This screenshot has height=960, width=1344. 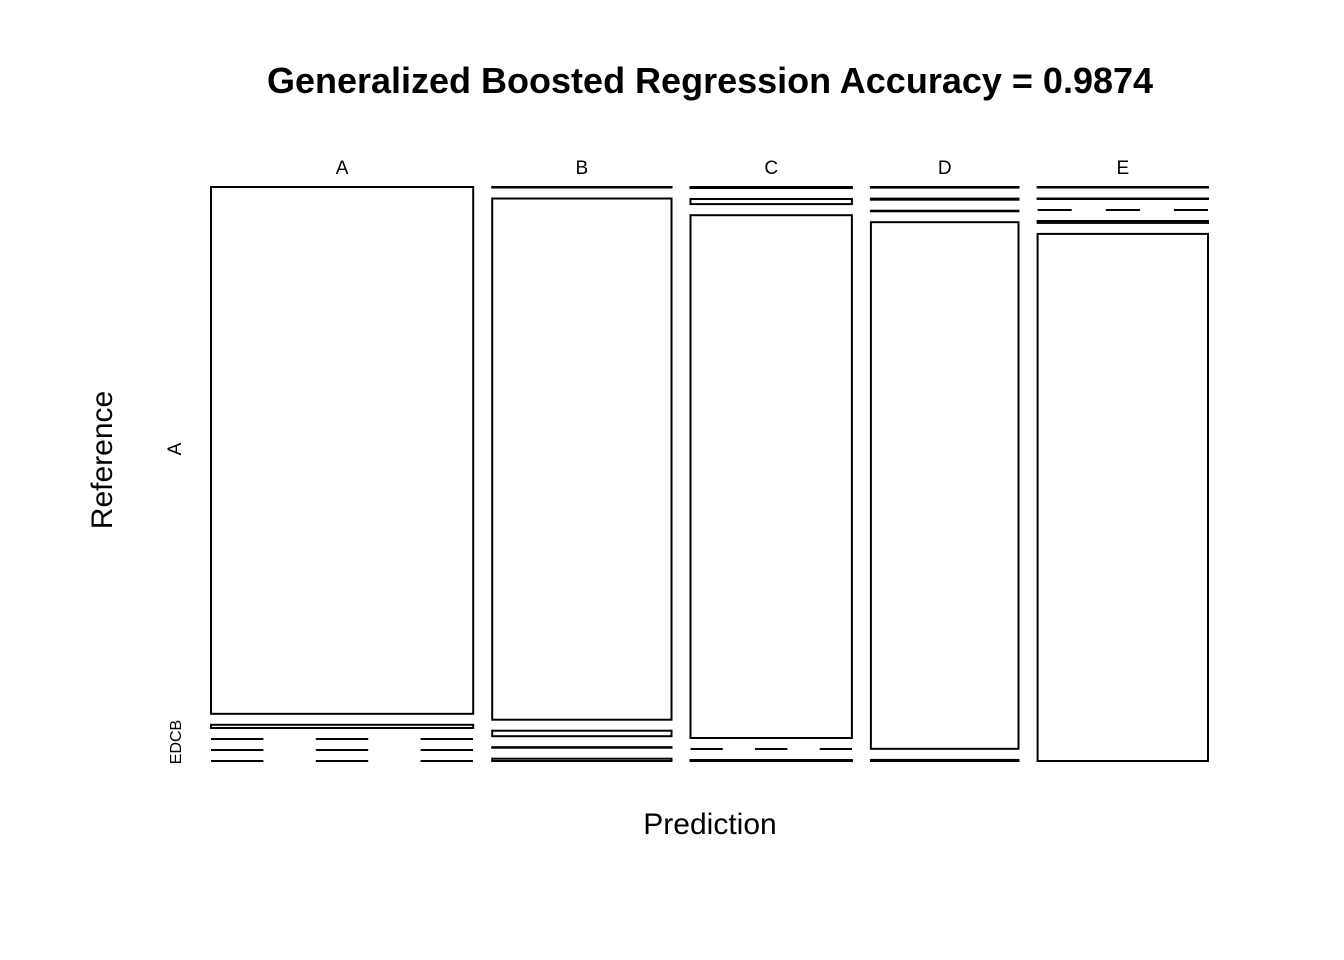 I want to click on tile-pred-d-ref-d, so click(x=944, y=485).